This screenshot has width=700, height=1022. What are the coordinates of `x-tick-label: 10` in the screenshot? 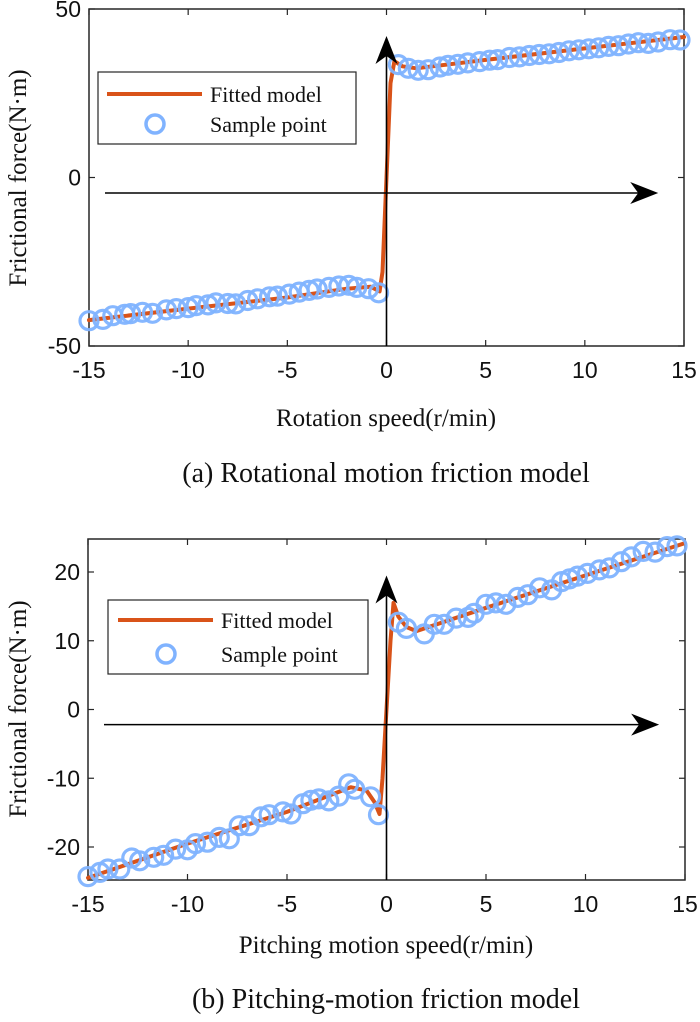 It's located at (586, 904).